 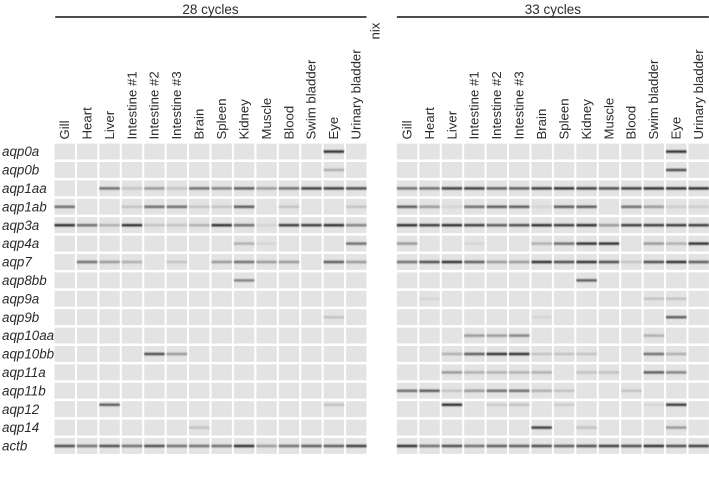 I want to click on svg-text: aqp8bb, so click(x=24, y=280).